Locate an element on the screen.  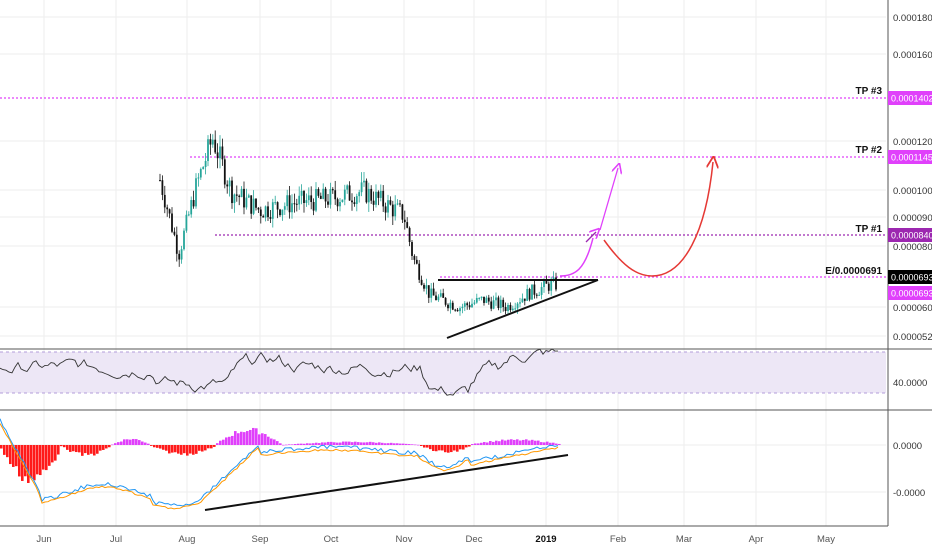
last-price-tag-text: 0.0000693 is located at coordinates (911, 278).